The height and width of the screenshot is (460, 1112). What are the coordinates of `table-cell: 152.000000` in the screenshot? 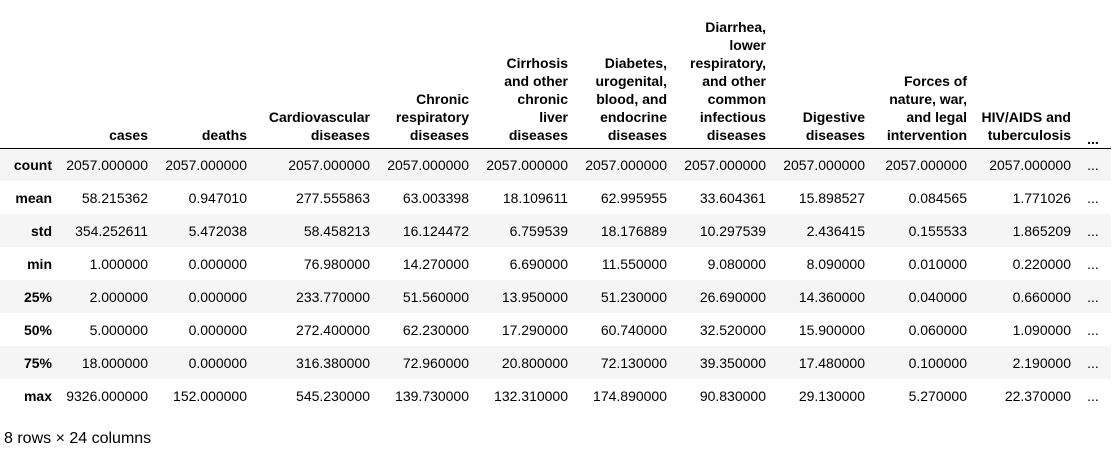 It's located at (210, 395).